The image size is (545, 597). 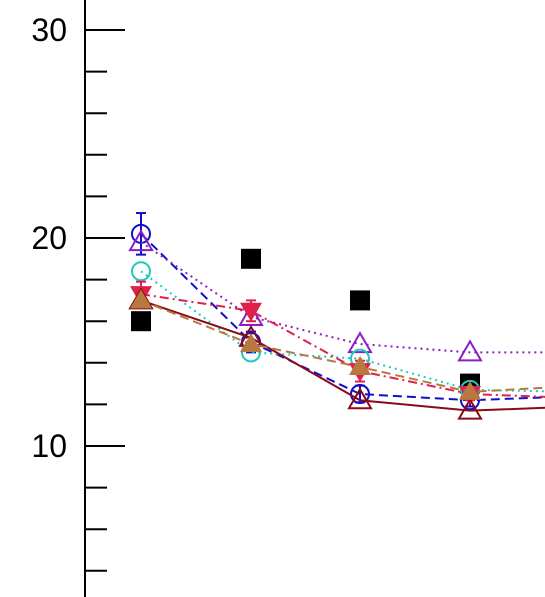 What do you see at coordinates (49, 238) in the screenshot?
I see `y-tick-label: 20` at bounding box center [49, 238].